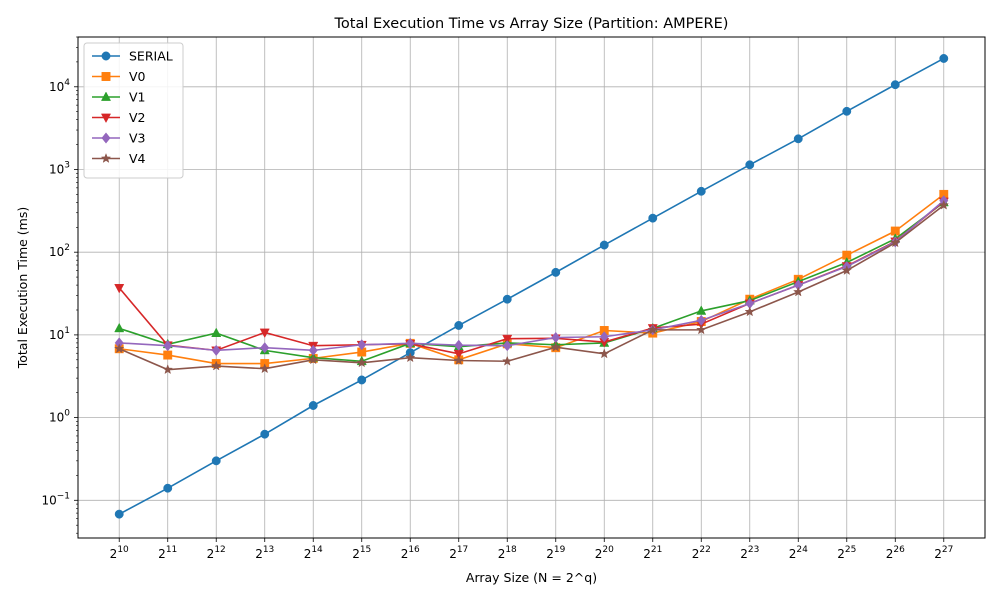 Image resolution: width=1000 pixels, height=600 pixels. Describe the element at coordinates (560, 550) in the screenshot. I see `x-tick-exponent: 19` at that location.